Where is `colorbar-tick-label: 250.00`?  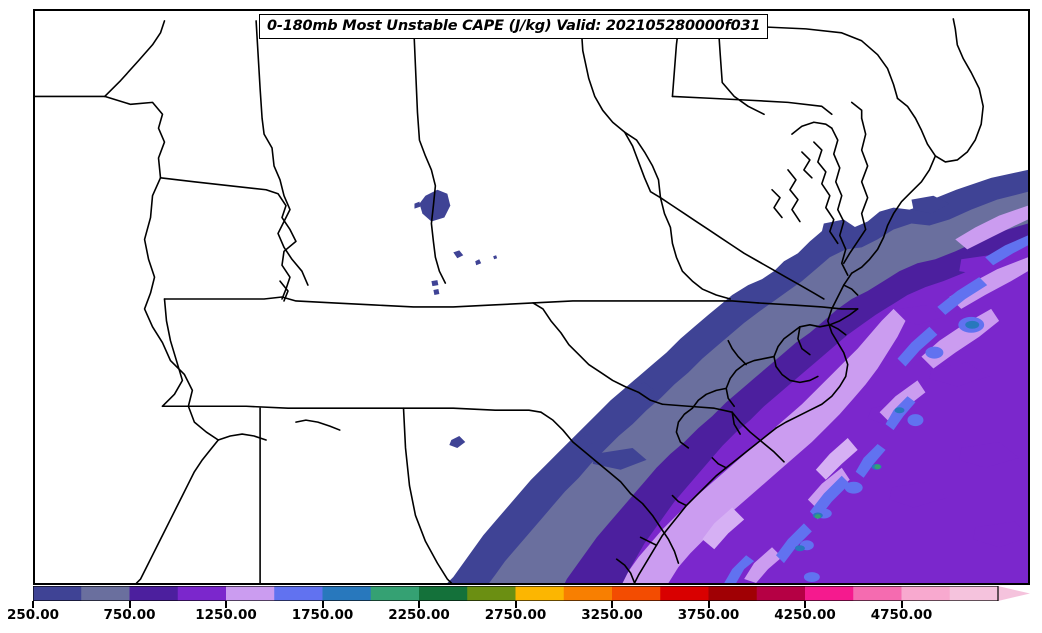
colorbar-tick-label: 250.00 is located at coordinates (33, 615).